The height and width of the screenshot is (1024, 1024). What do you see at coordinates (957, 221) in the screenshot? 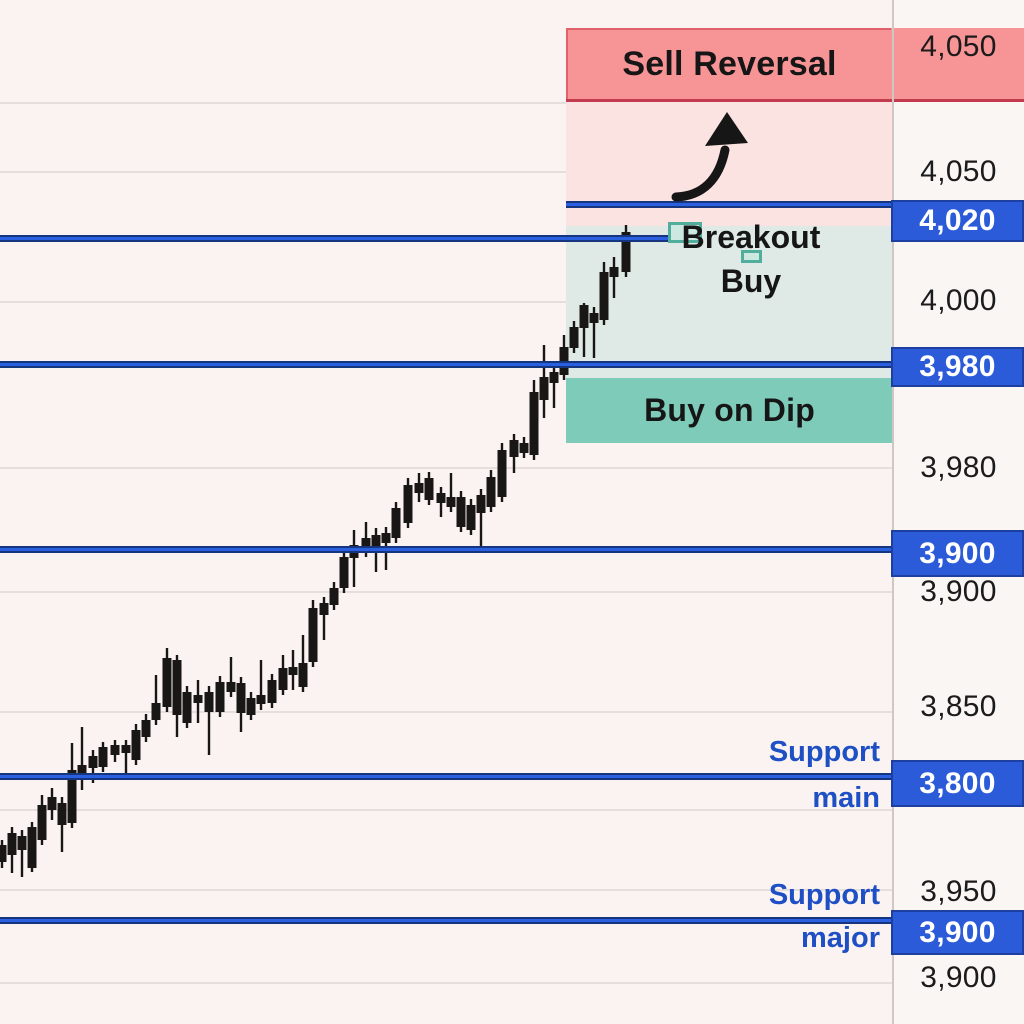
I see `price-badge: 4,020` at bounding box center [957, 221].